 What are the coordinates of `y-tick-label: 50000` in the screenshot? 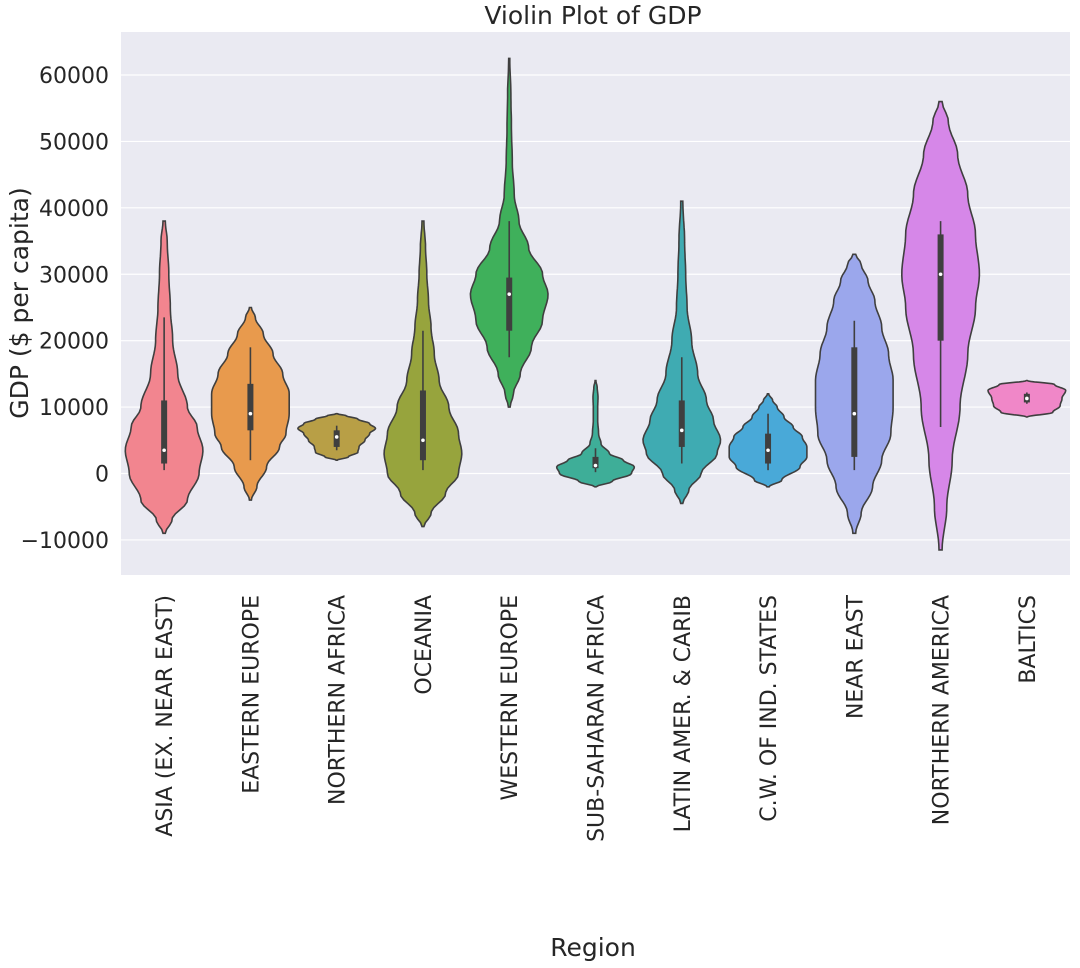 It's located at (74, 142).